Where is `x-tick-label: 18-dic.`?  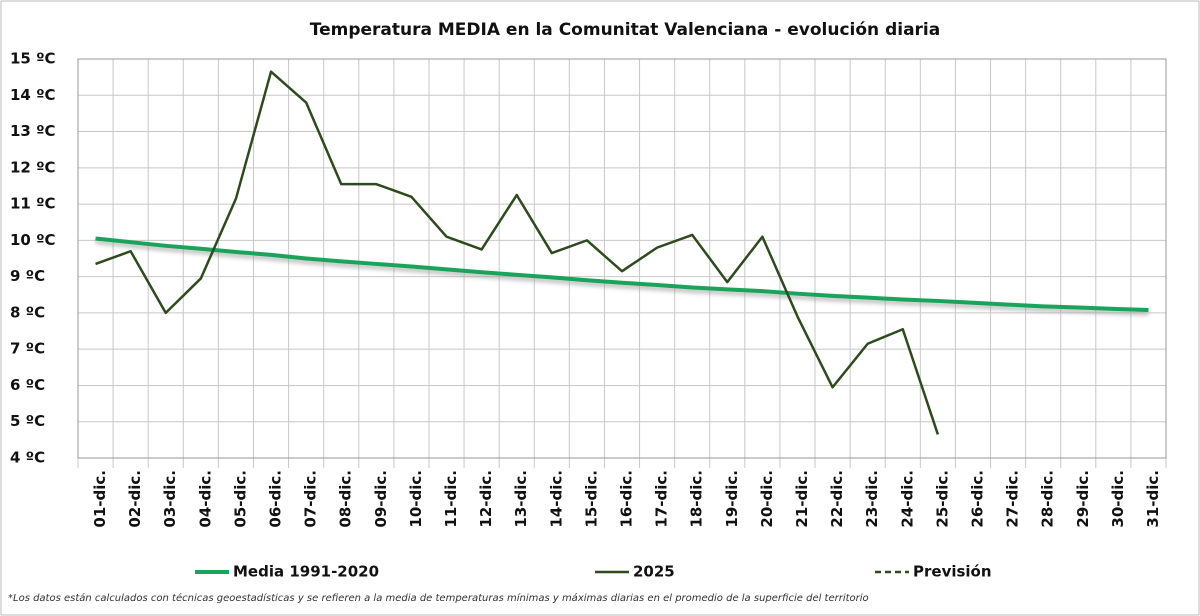 x-tick-label: 18-dic. is located at coordinates (697, 499).